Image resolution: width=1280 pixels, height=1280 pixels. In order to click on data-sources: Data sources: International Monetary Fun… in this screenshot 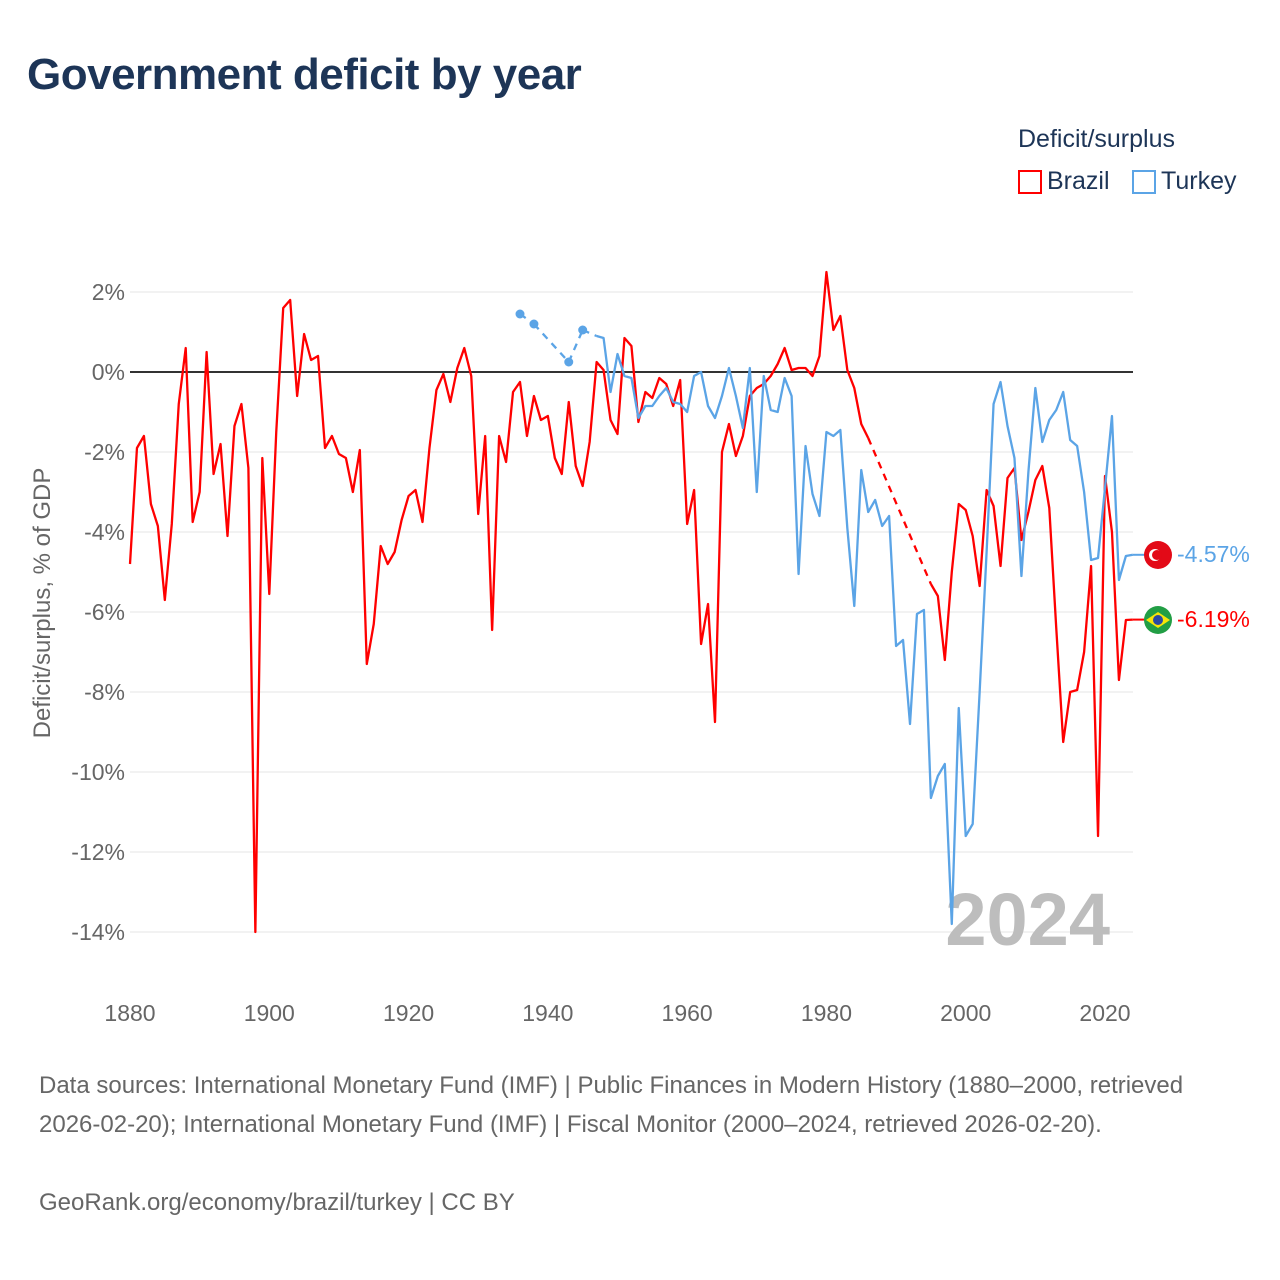, I will do `click(611, 1105)`.